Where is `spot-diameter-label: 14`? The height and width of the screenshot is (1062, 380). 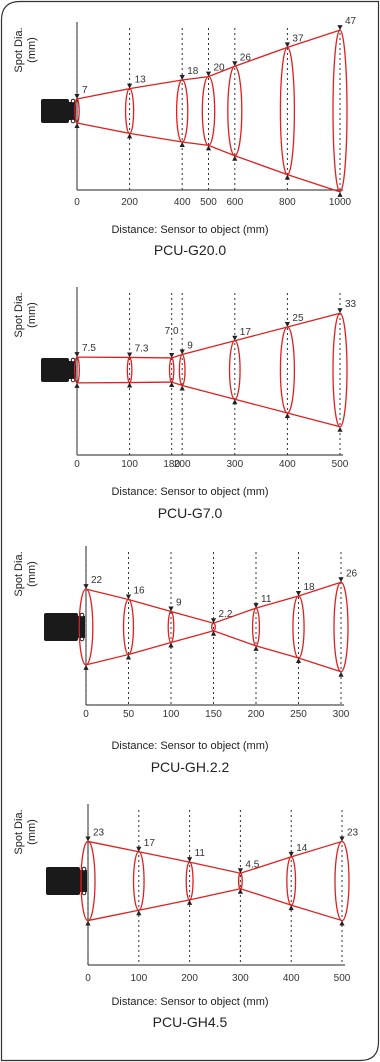
spot-diameter-label: 14 is located at coordinates (302, 848).